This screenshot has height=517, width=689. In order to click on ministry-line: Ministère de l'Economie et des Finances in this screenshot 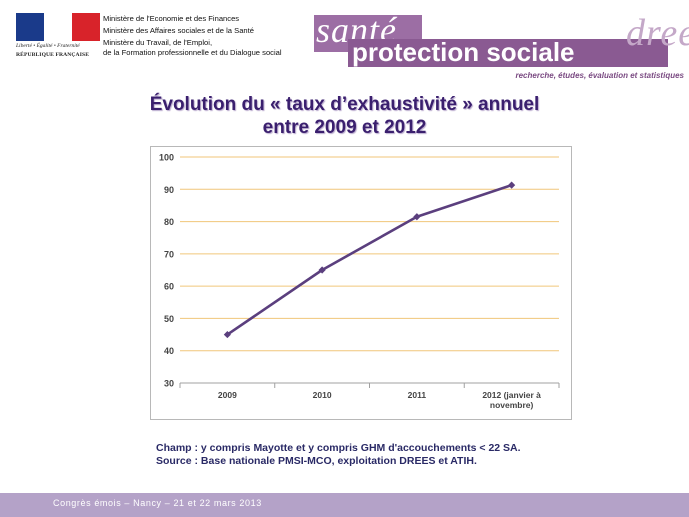, I will do `click(171, 18)`.